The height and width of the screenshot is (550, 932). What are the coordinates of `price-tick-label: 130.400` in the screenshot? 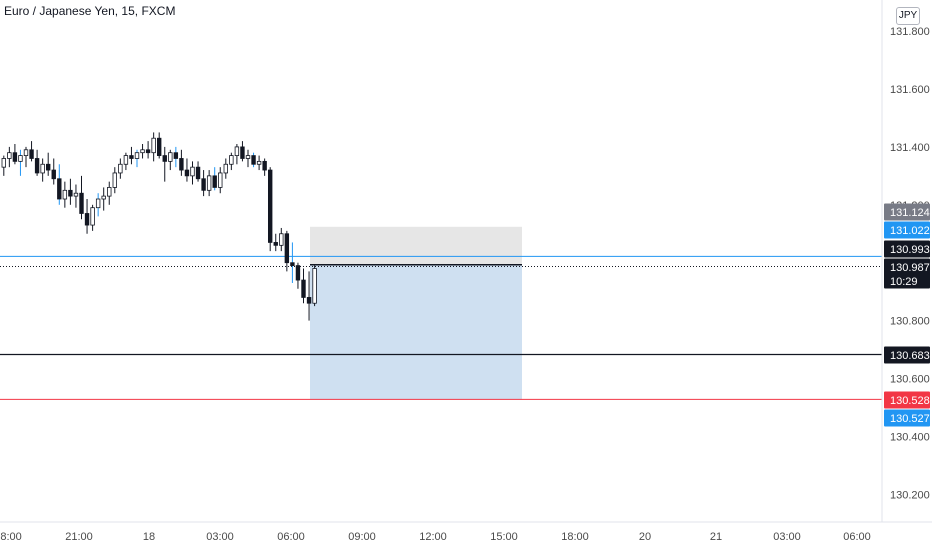 It's located at (910, 437).